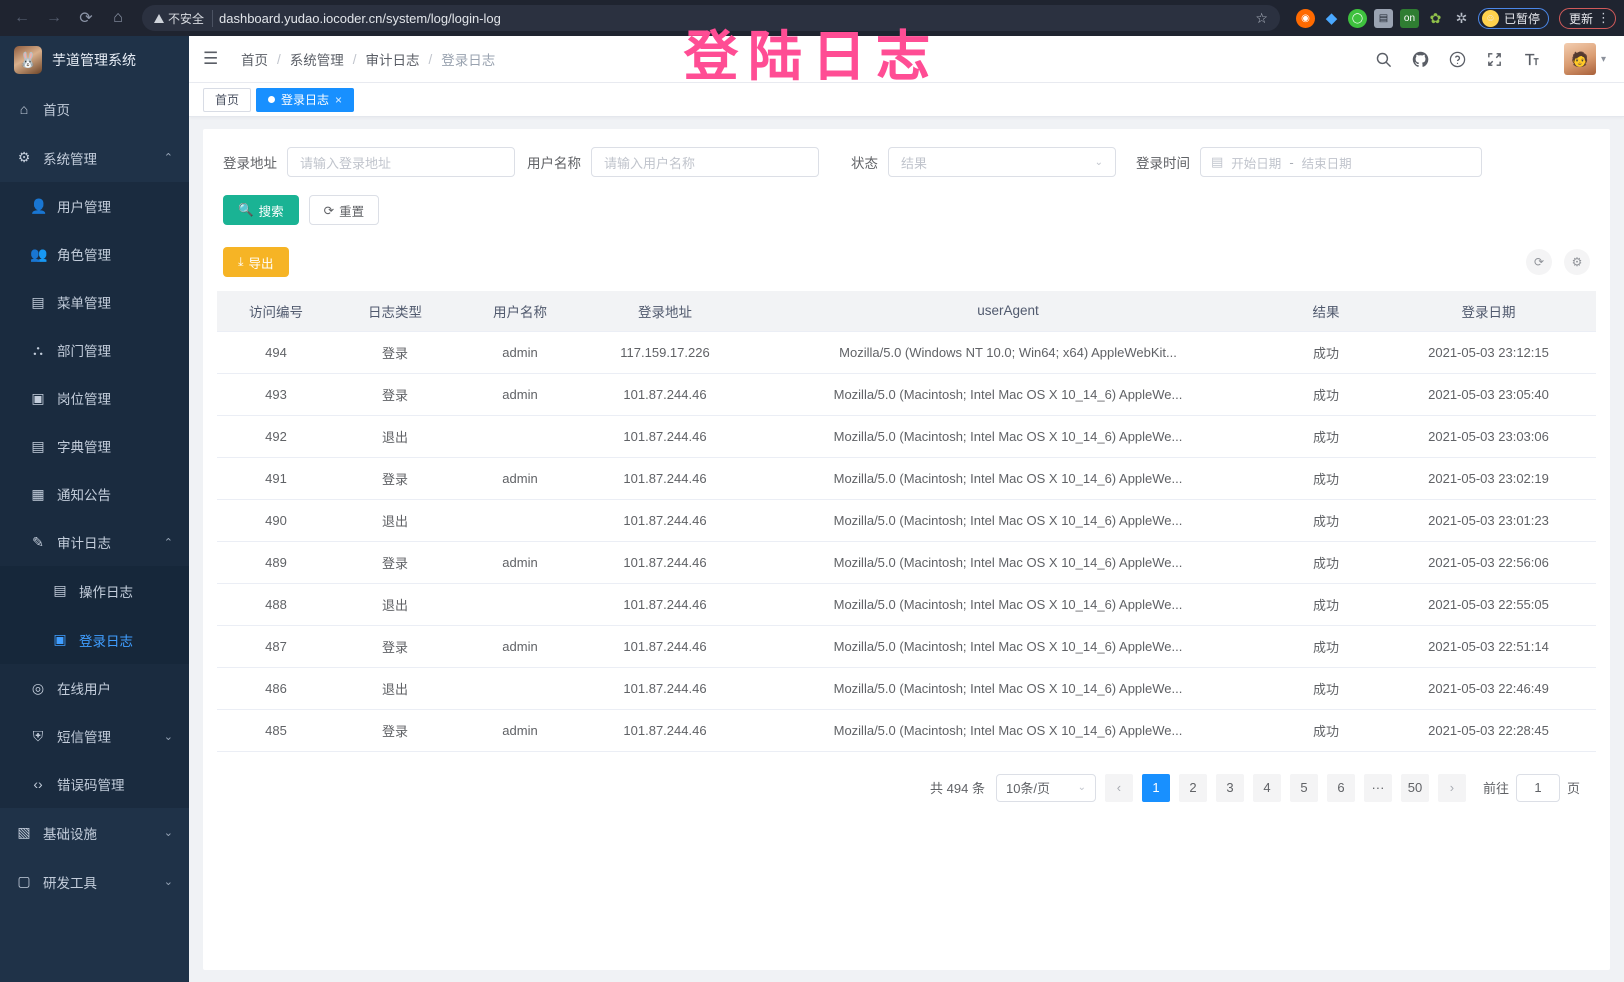 The height and width of the screenshot is (982, 1624). What do you see at coordinates (1414, 787) in the screenshot?
I see `pagination-page-last: 50` at bounding box center [1414, 787].